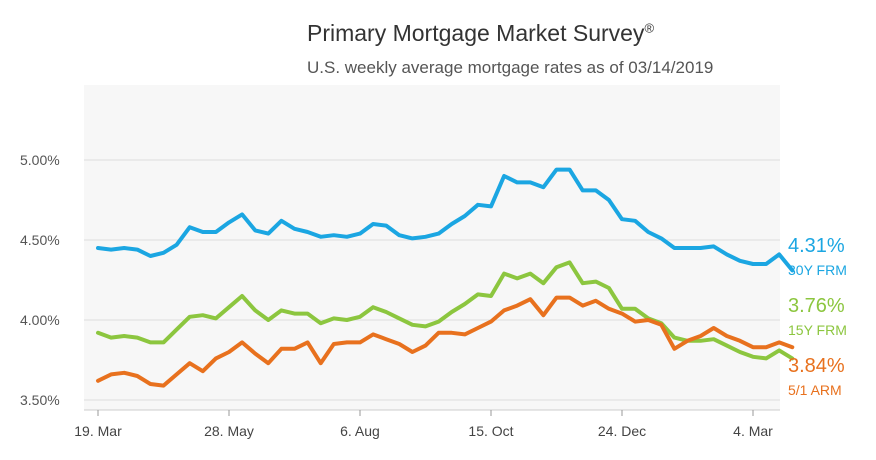  I want to click on x-tick-label: 6. Aug, so click(360, 431).